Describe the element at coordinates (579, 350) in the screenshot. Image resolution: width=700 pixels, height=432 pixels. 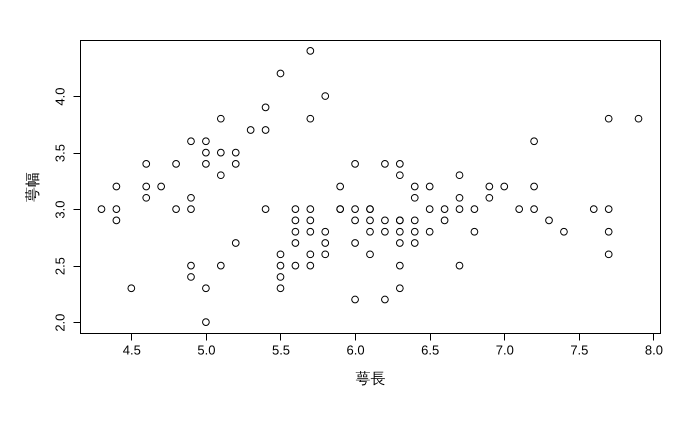
I see `x-tick-label: 7.5` at that location.